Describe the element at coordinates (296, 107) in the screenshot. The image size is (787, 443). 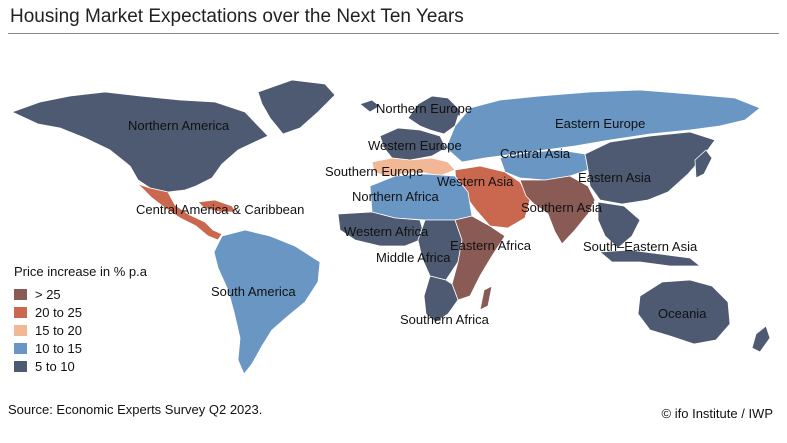
I see `region-greenland` at that location.